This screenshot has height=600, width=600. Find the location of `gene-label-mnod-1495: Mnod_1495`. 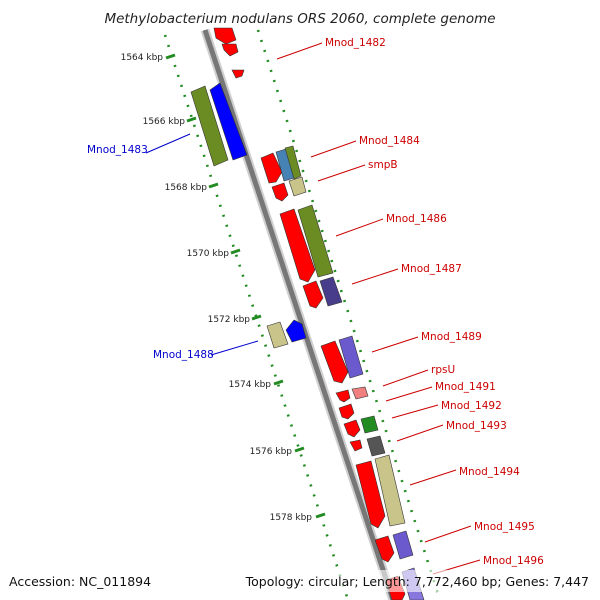

gene-label-mnod-1495: Mnod_1495 is located at coordinates (504, 527).